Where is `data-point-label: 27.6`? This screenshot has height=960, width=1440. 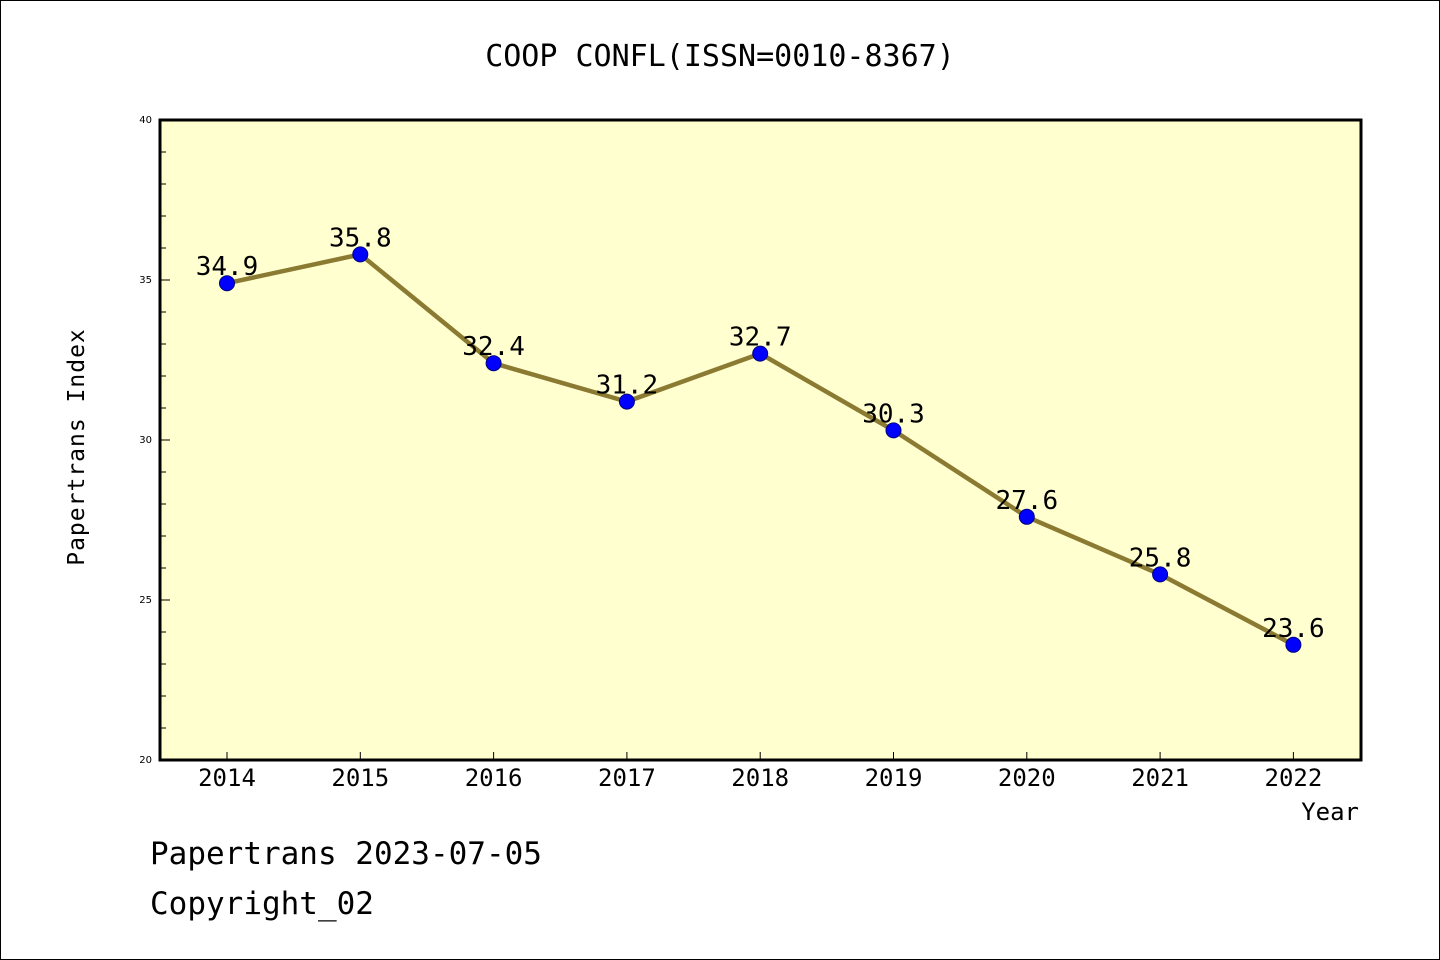 data-point-label: 27.6 is located at coordinates (1026, 501).